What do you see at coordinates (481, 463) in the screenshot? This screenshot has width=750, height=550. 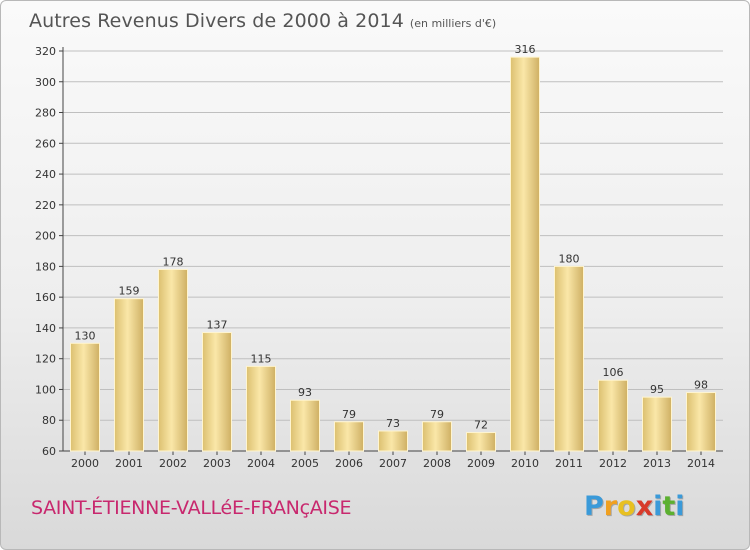 I see `x-tick-label: 2009` at bounding box center [481, 463].